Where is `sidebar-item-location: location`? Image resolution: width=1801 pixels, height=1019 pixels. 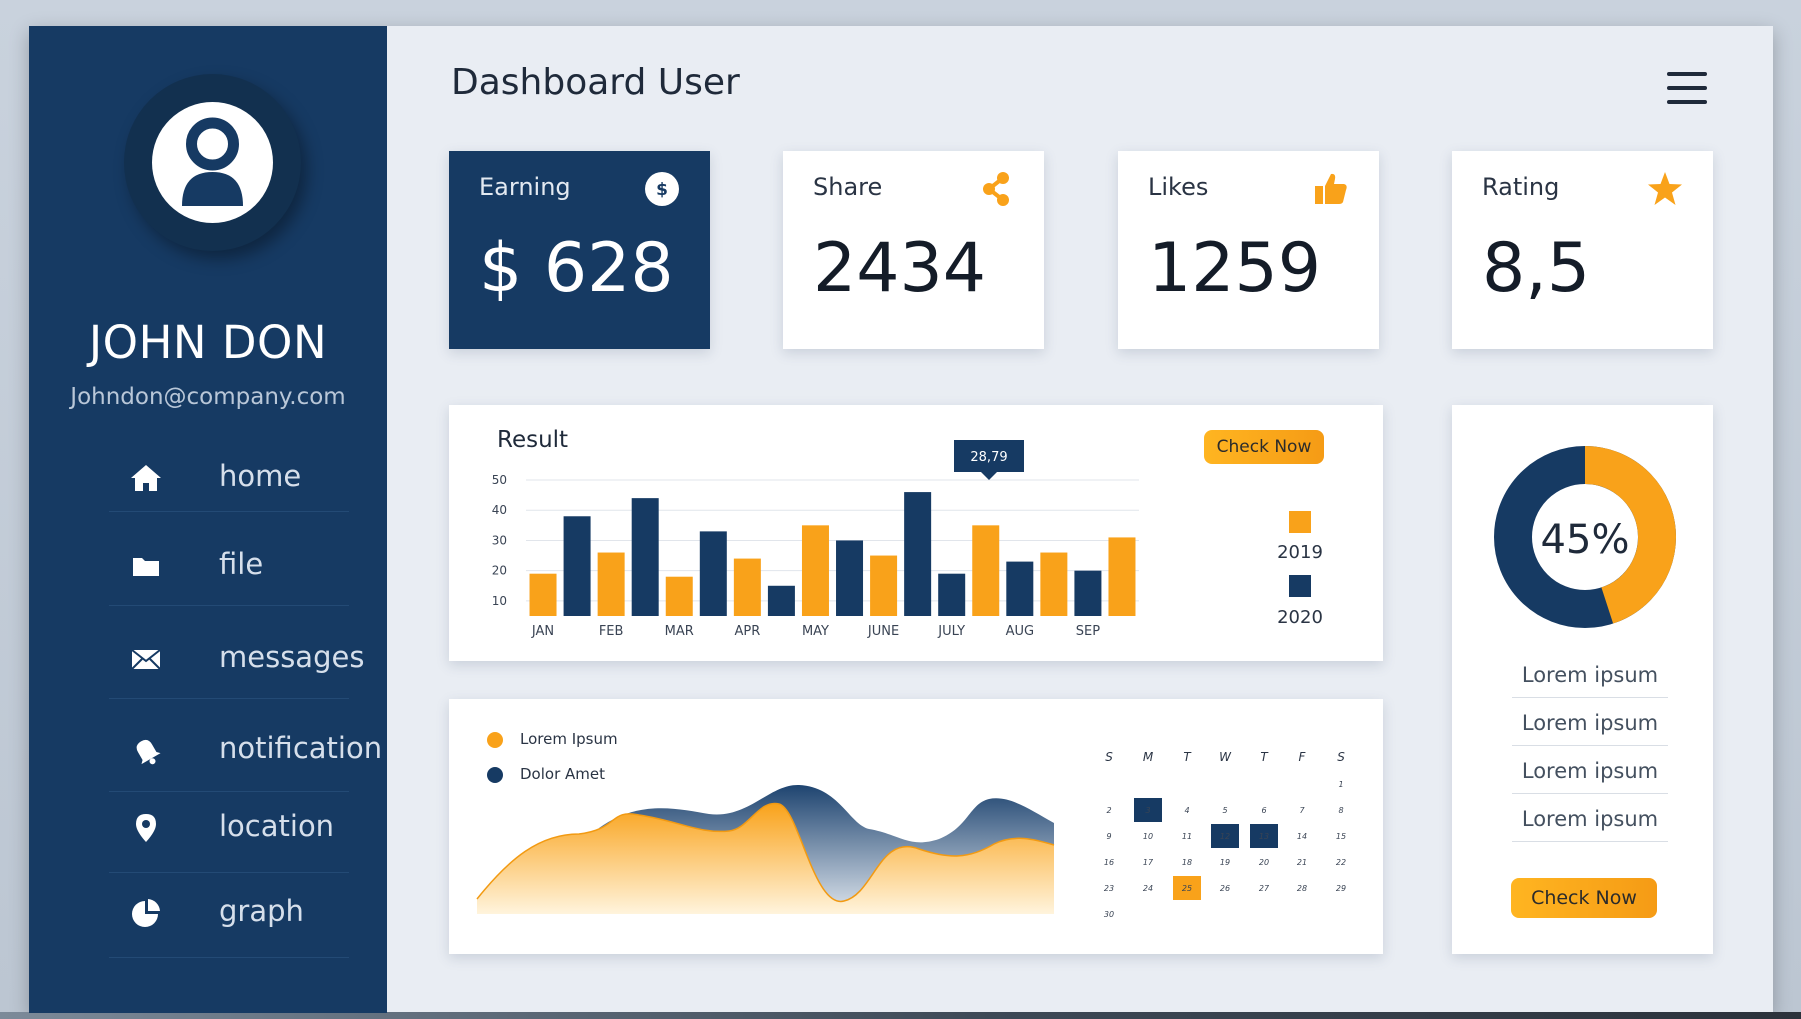
sidebar-item-location: location is located at coordinates (229, 830).